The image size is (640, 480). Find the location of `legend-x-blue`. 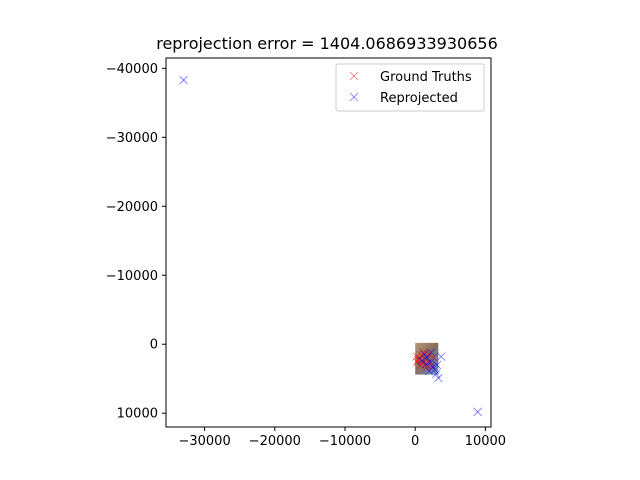

legend-x-blue is located at coordinates (354, 97).